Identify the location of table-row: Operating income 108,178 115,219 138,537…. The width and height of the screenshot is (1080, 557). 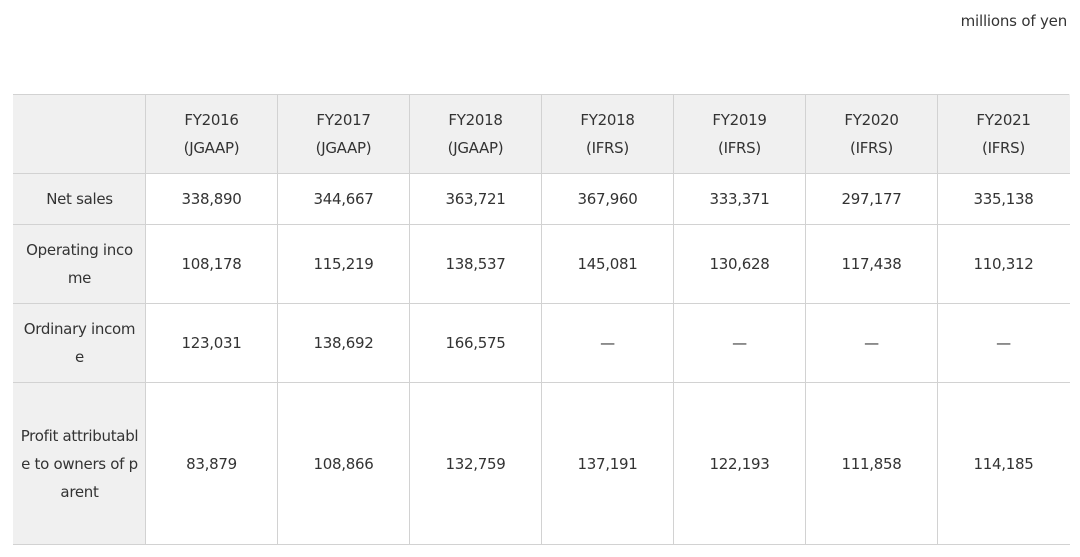
(541, 264).